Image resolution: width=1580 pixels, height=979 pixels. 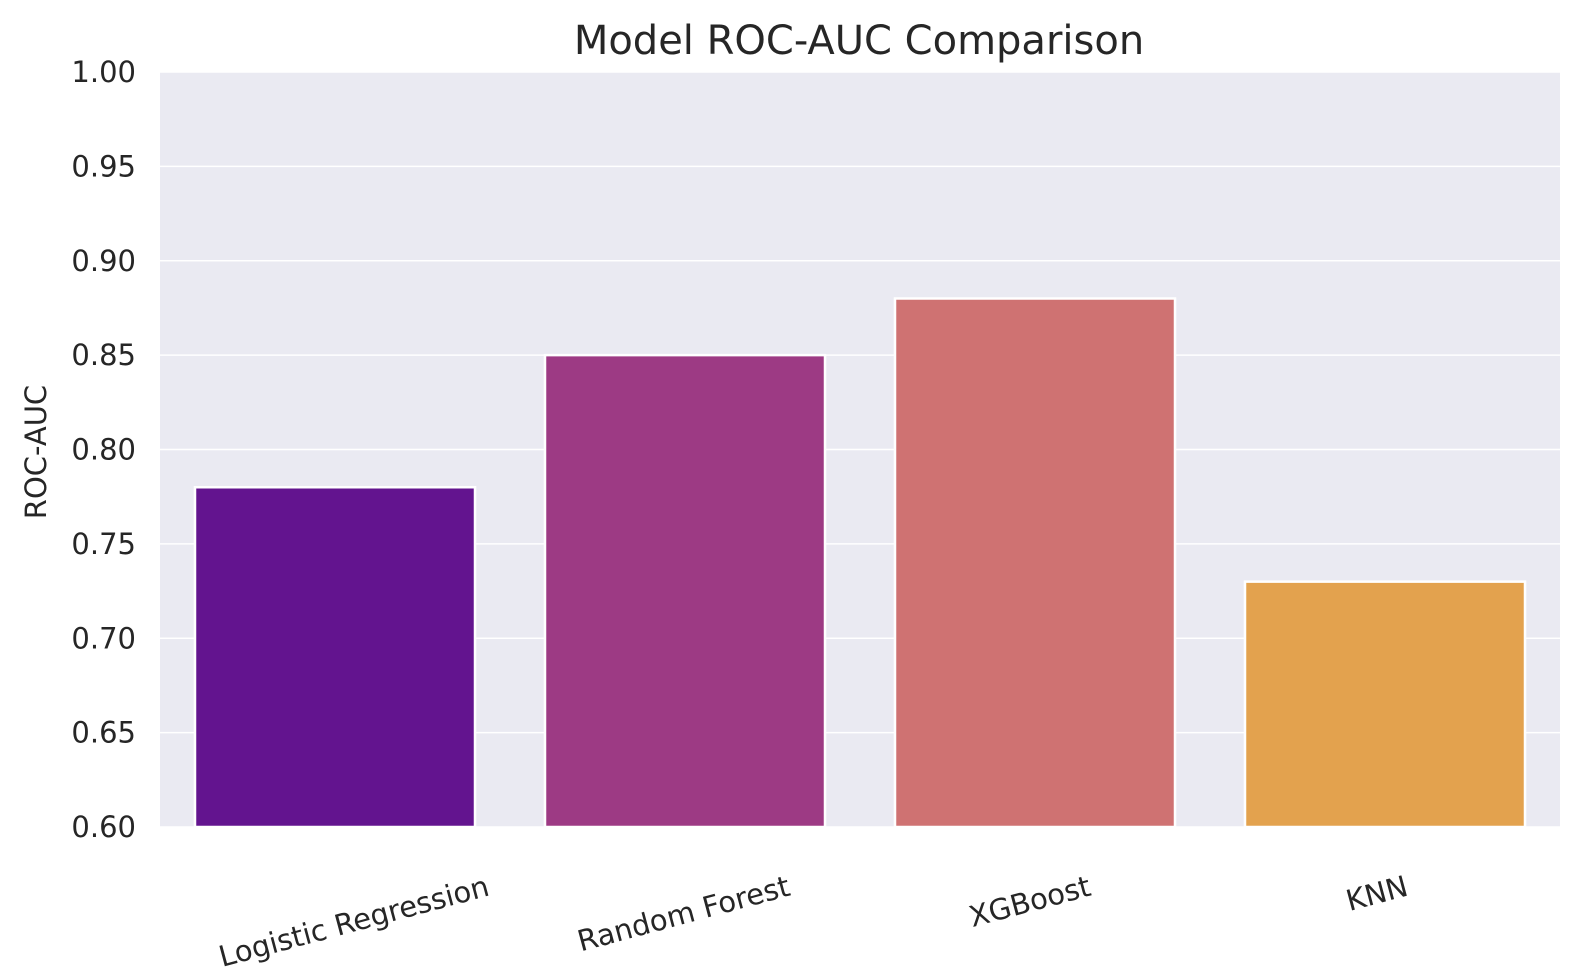 What do you see at coordinates (103, 261) in the screenshot?
I see `y-tick-label: 0.90` at bounding box center [103, 261].